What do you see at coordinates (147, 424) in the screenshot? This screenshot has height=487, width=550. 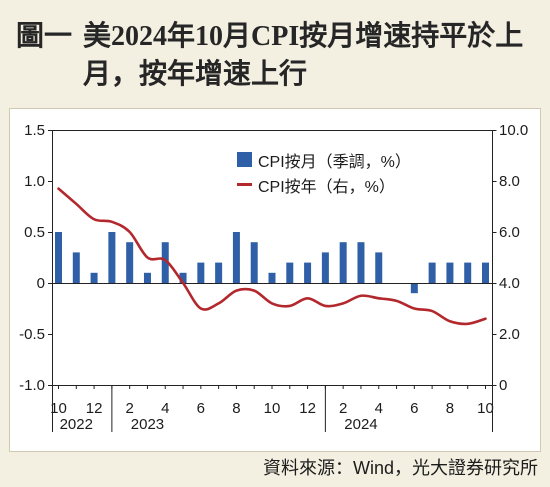 I see `year-label: 2023` at bounding box center [147, 424].